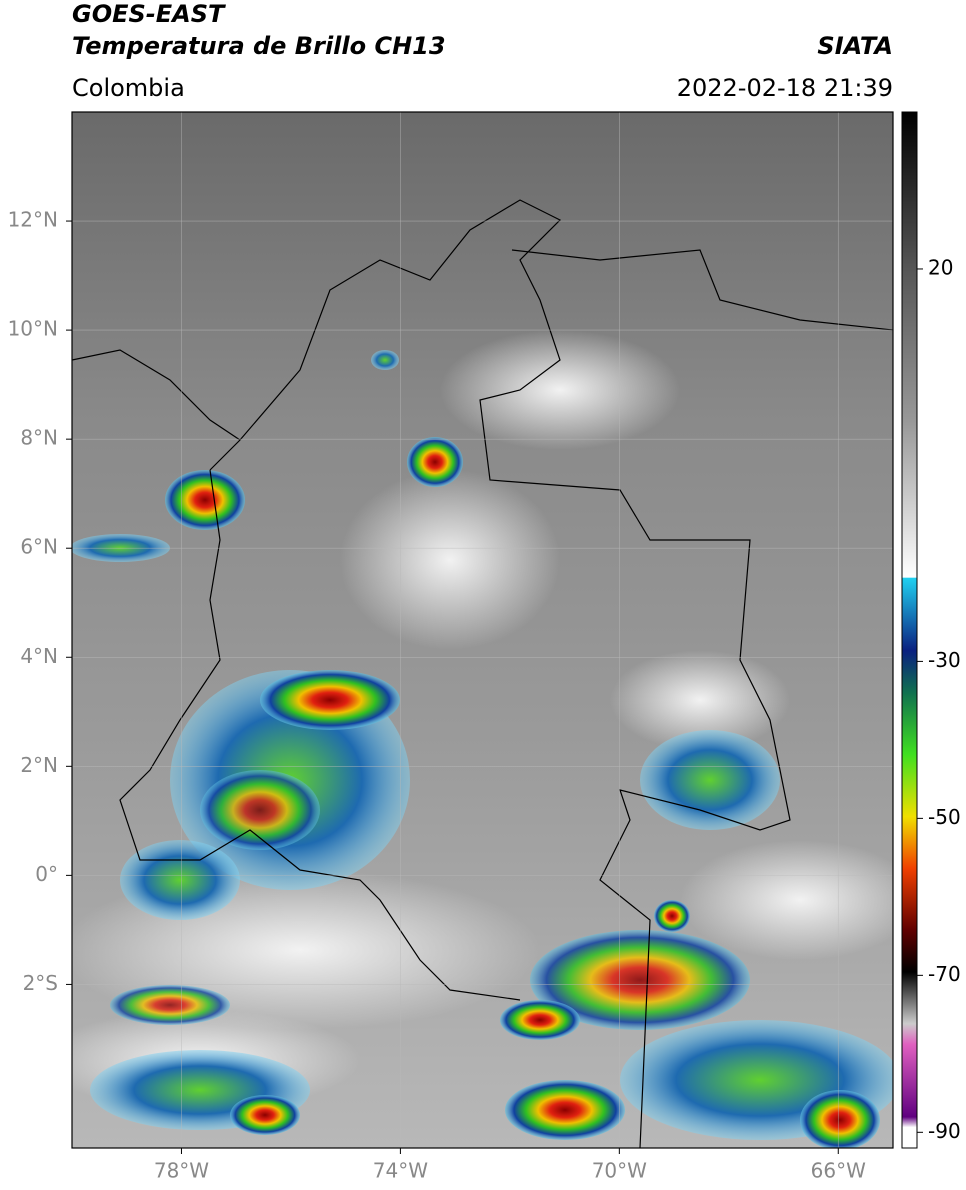 The image size is (966, 1190). I want to click on region: Colombia, so click(128, 88).